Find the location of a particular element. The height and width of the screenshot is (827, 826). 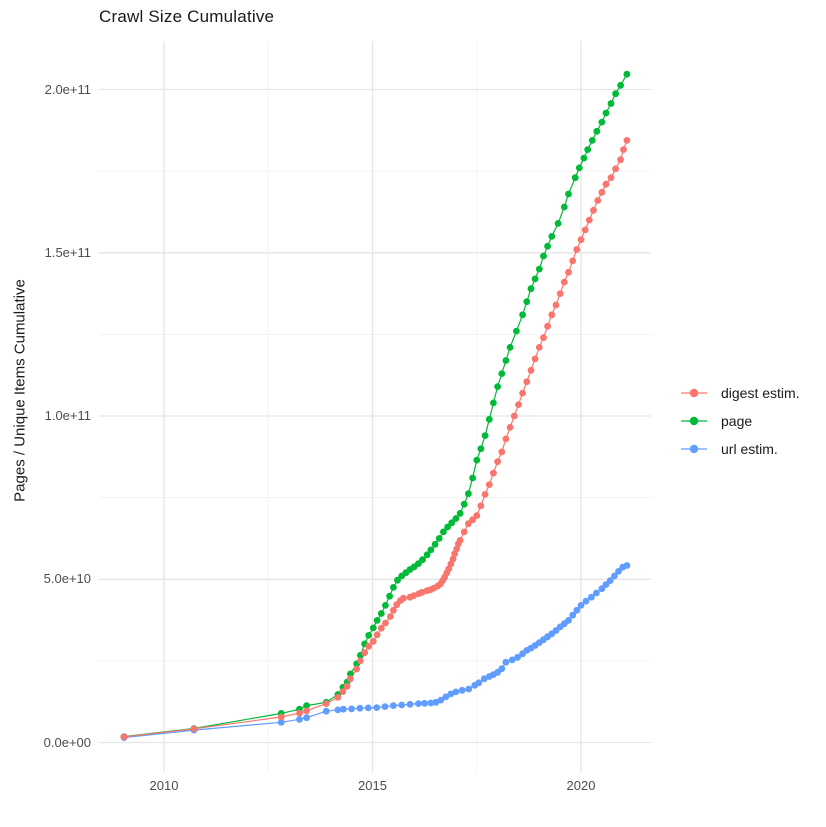

legend-item-url-estim-: url estim. is located at coordinates (740, 449).